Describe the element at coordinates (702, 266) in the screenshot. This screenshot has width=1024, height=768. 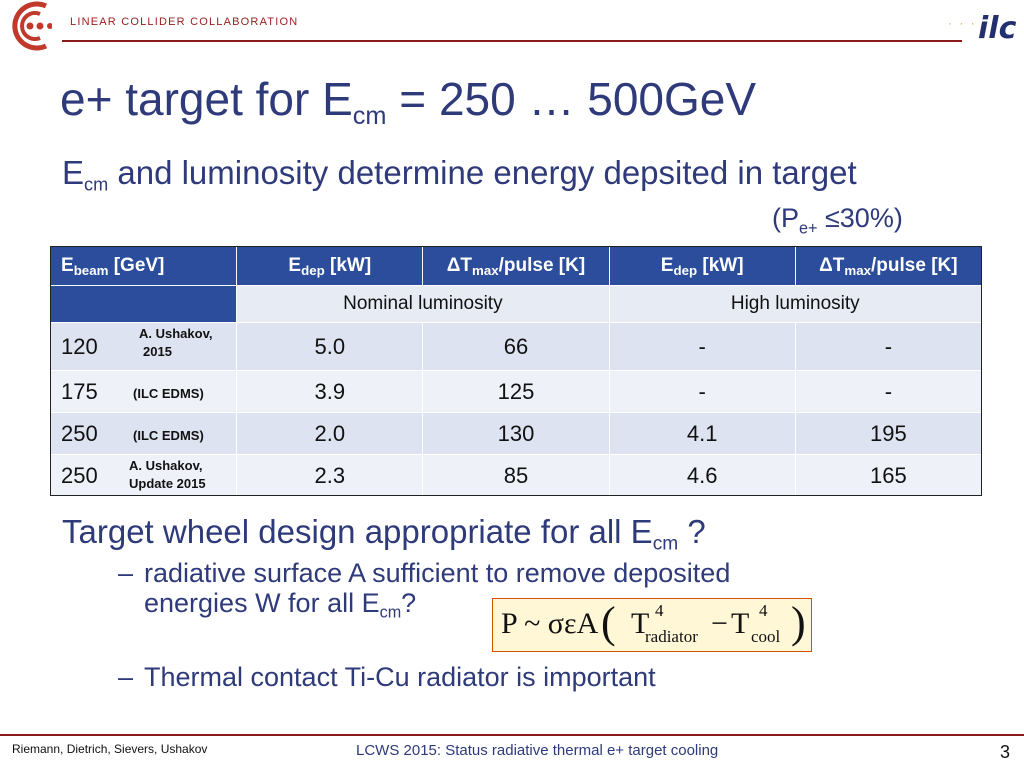
I see `header-edep-high: Edep [kW]` at that location.